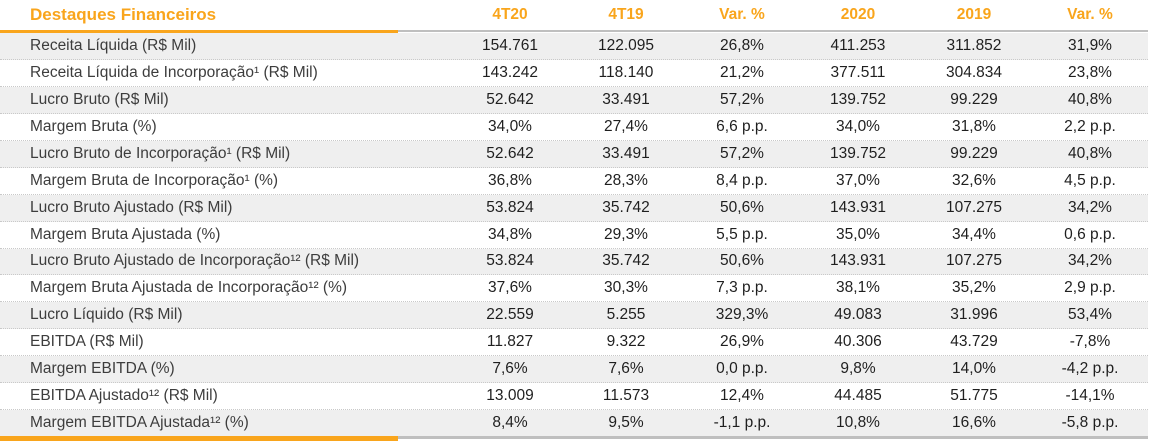  I want to click on cell-value: 43.729, so click(974, 342).